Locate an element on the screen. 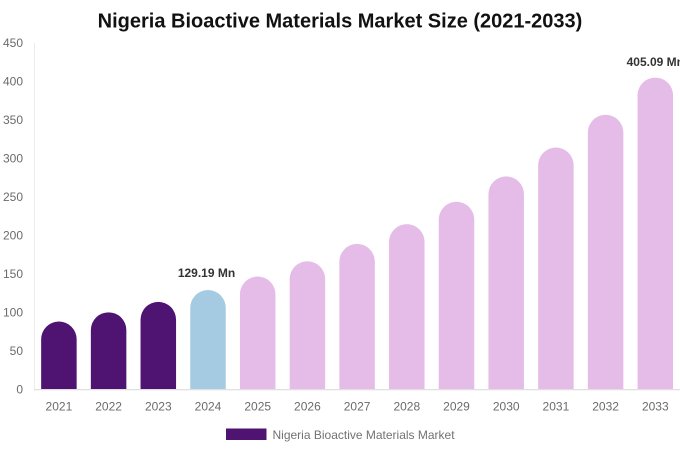 The height and width of the screenshot is (450, 680). svg-text: 405.09 Mn is located at coordinates (653, 62).